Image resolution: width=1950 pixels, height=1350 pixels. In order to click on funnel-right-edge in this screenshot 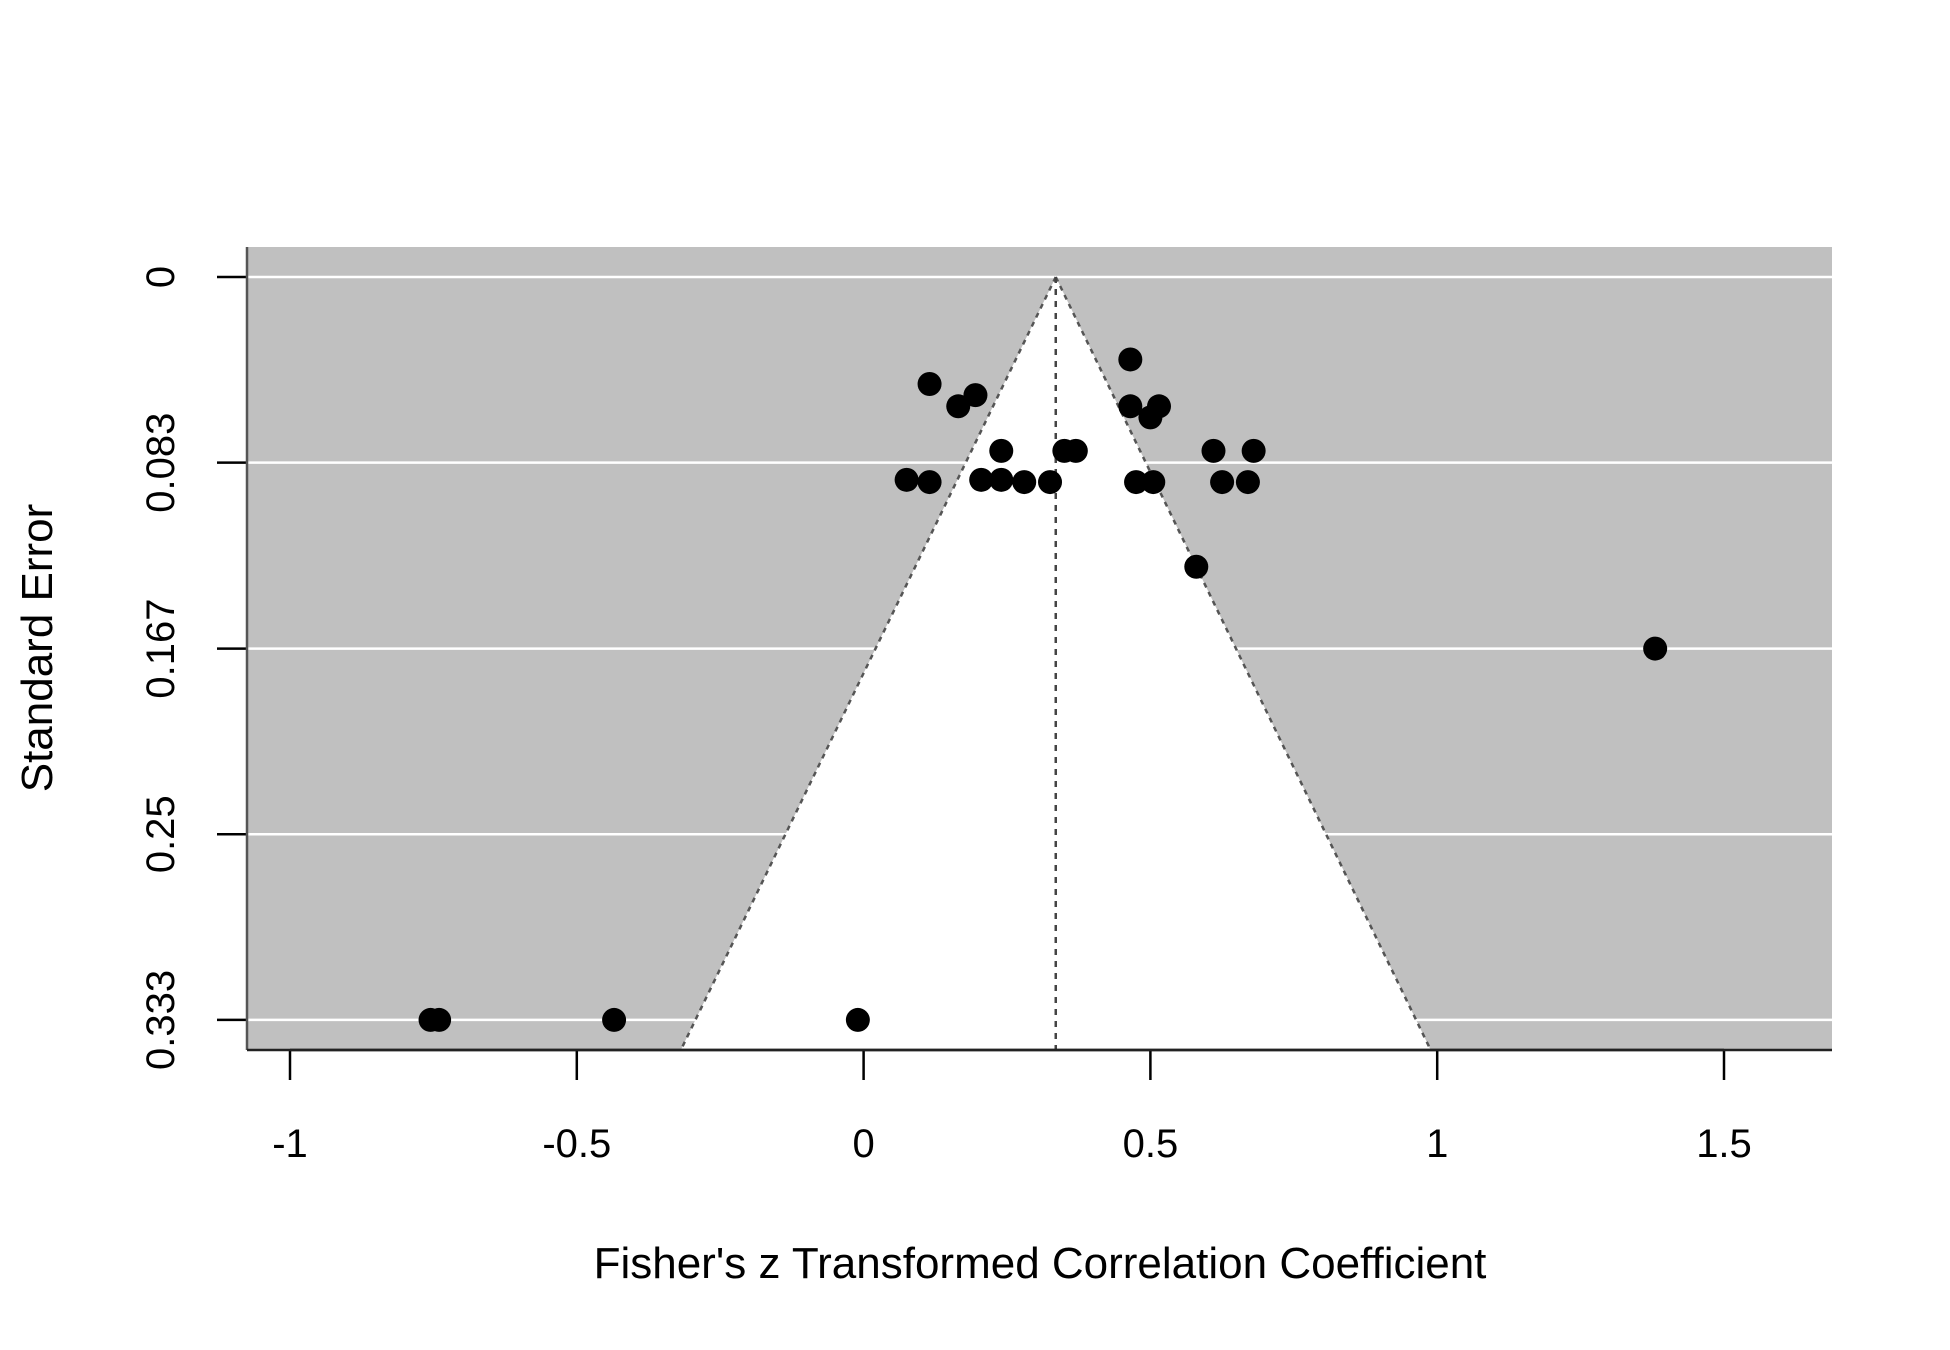, I will do `click(1243, 663)`.